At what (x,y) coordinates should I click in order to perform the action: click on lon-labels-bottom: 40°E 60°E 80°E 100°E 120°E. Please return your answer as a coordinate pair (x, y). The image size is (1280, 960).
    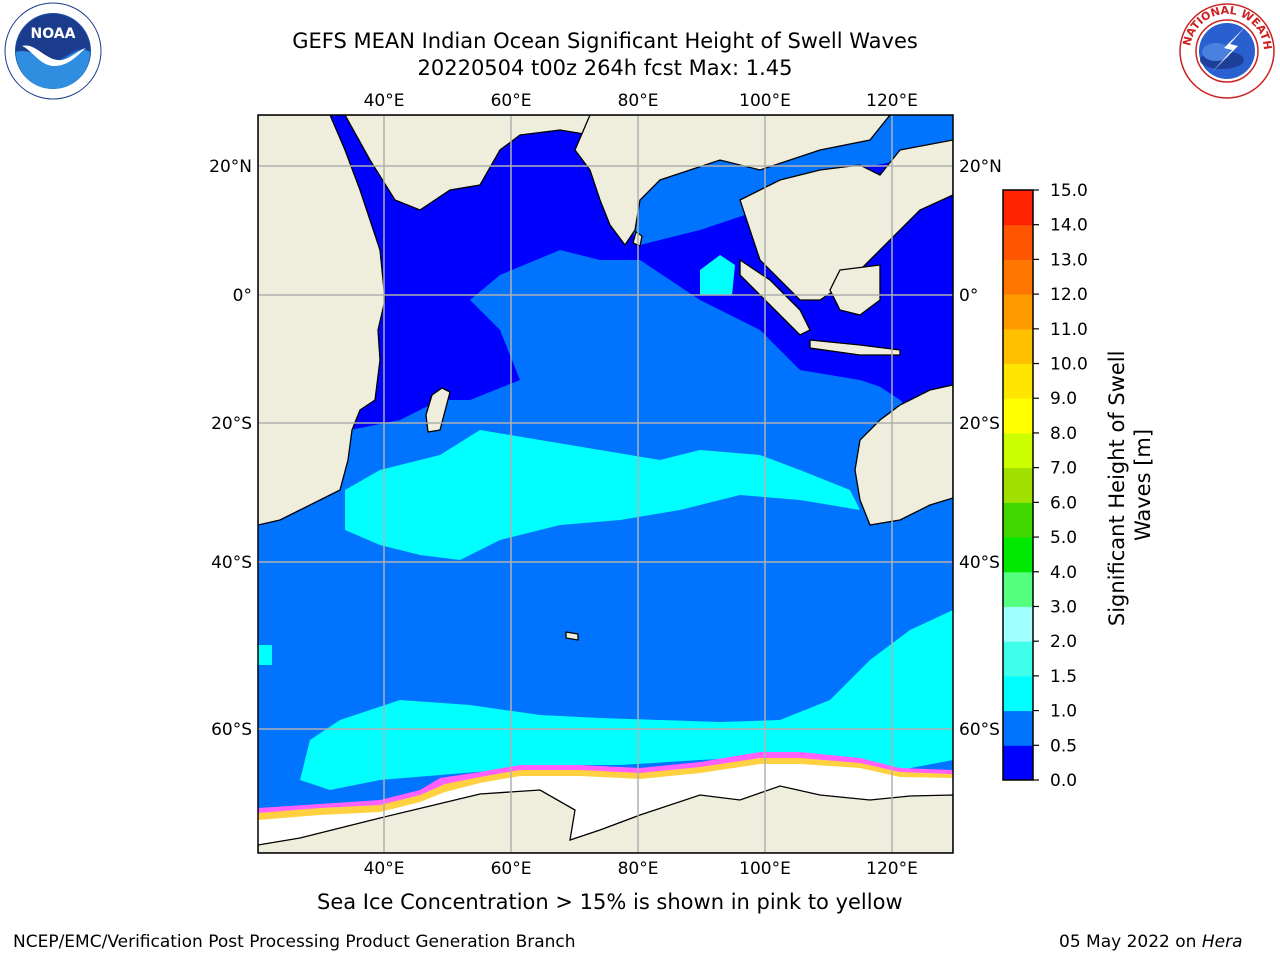
    Looking at the image, I should click on (641, 869).